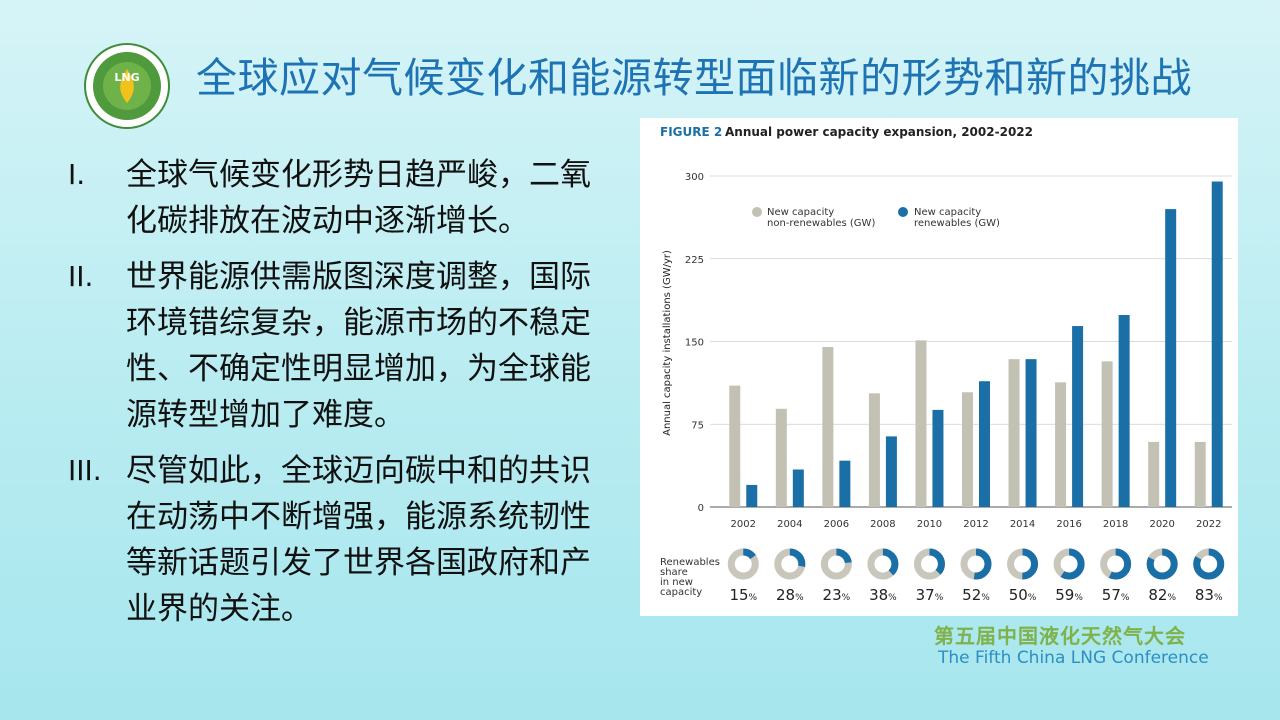 The width and height of the screenshot is (1280, 720). Describe the element at coordinates (701, 508) in the screenshot. I see `y-tick-label: 0` at that location.